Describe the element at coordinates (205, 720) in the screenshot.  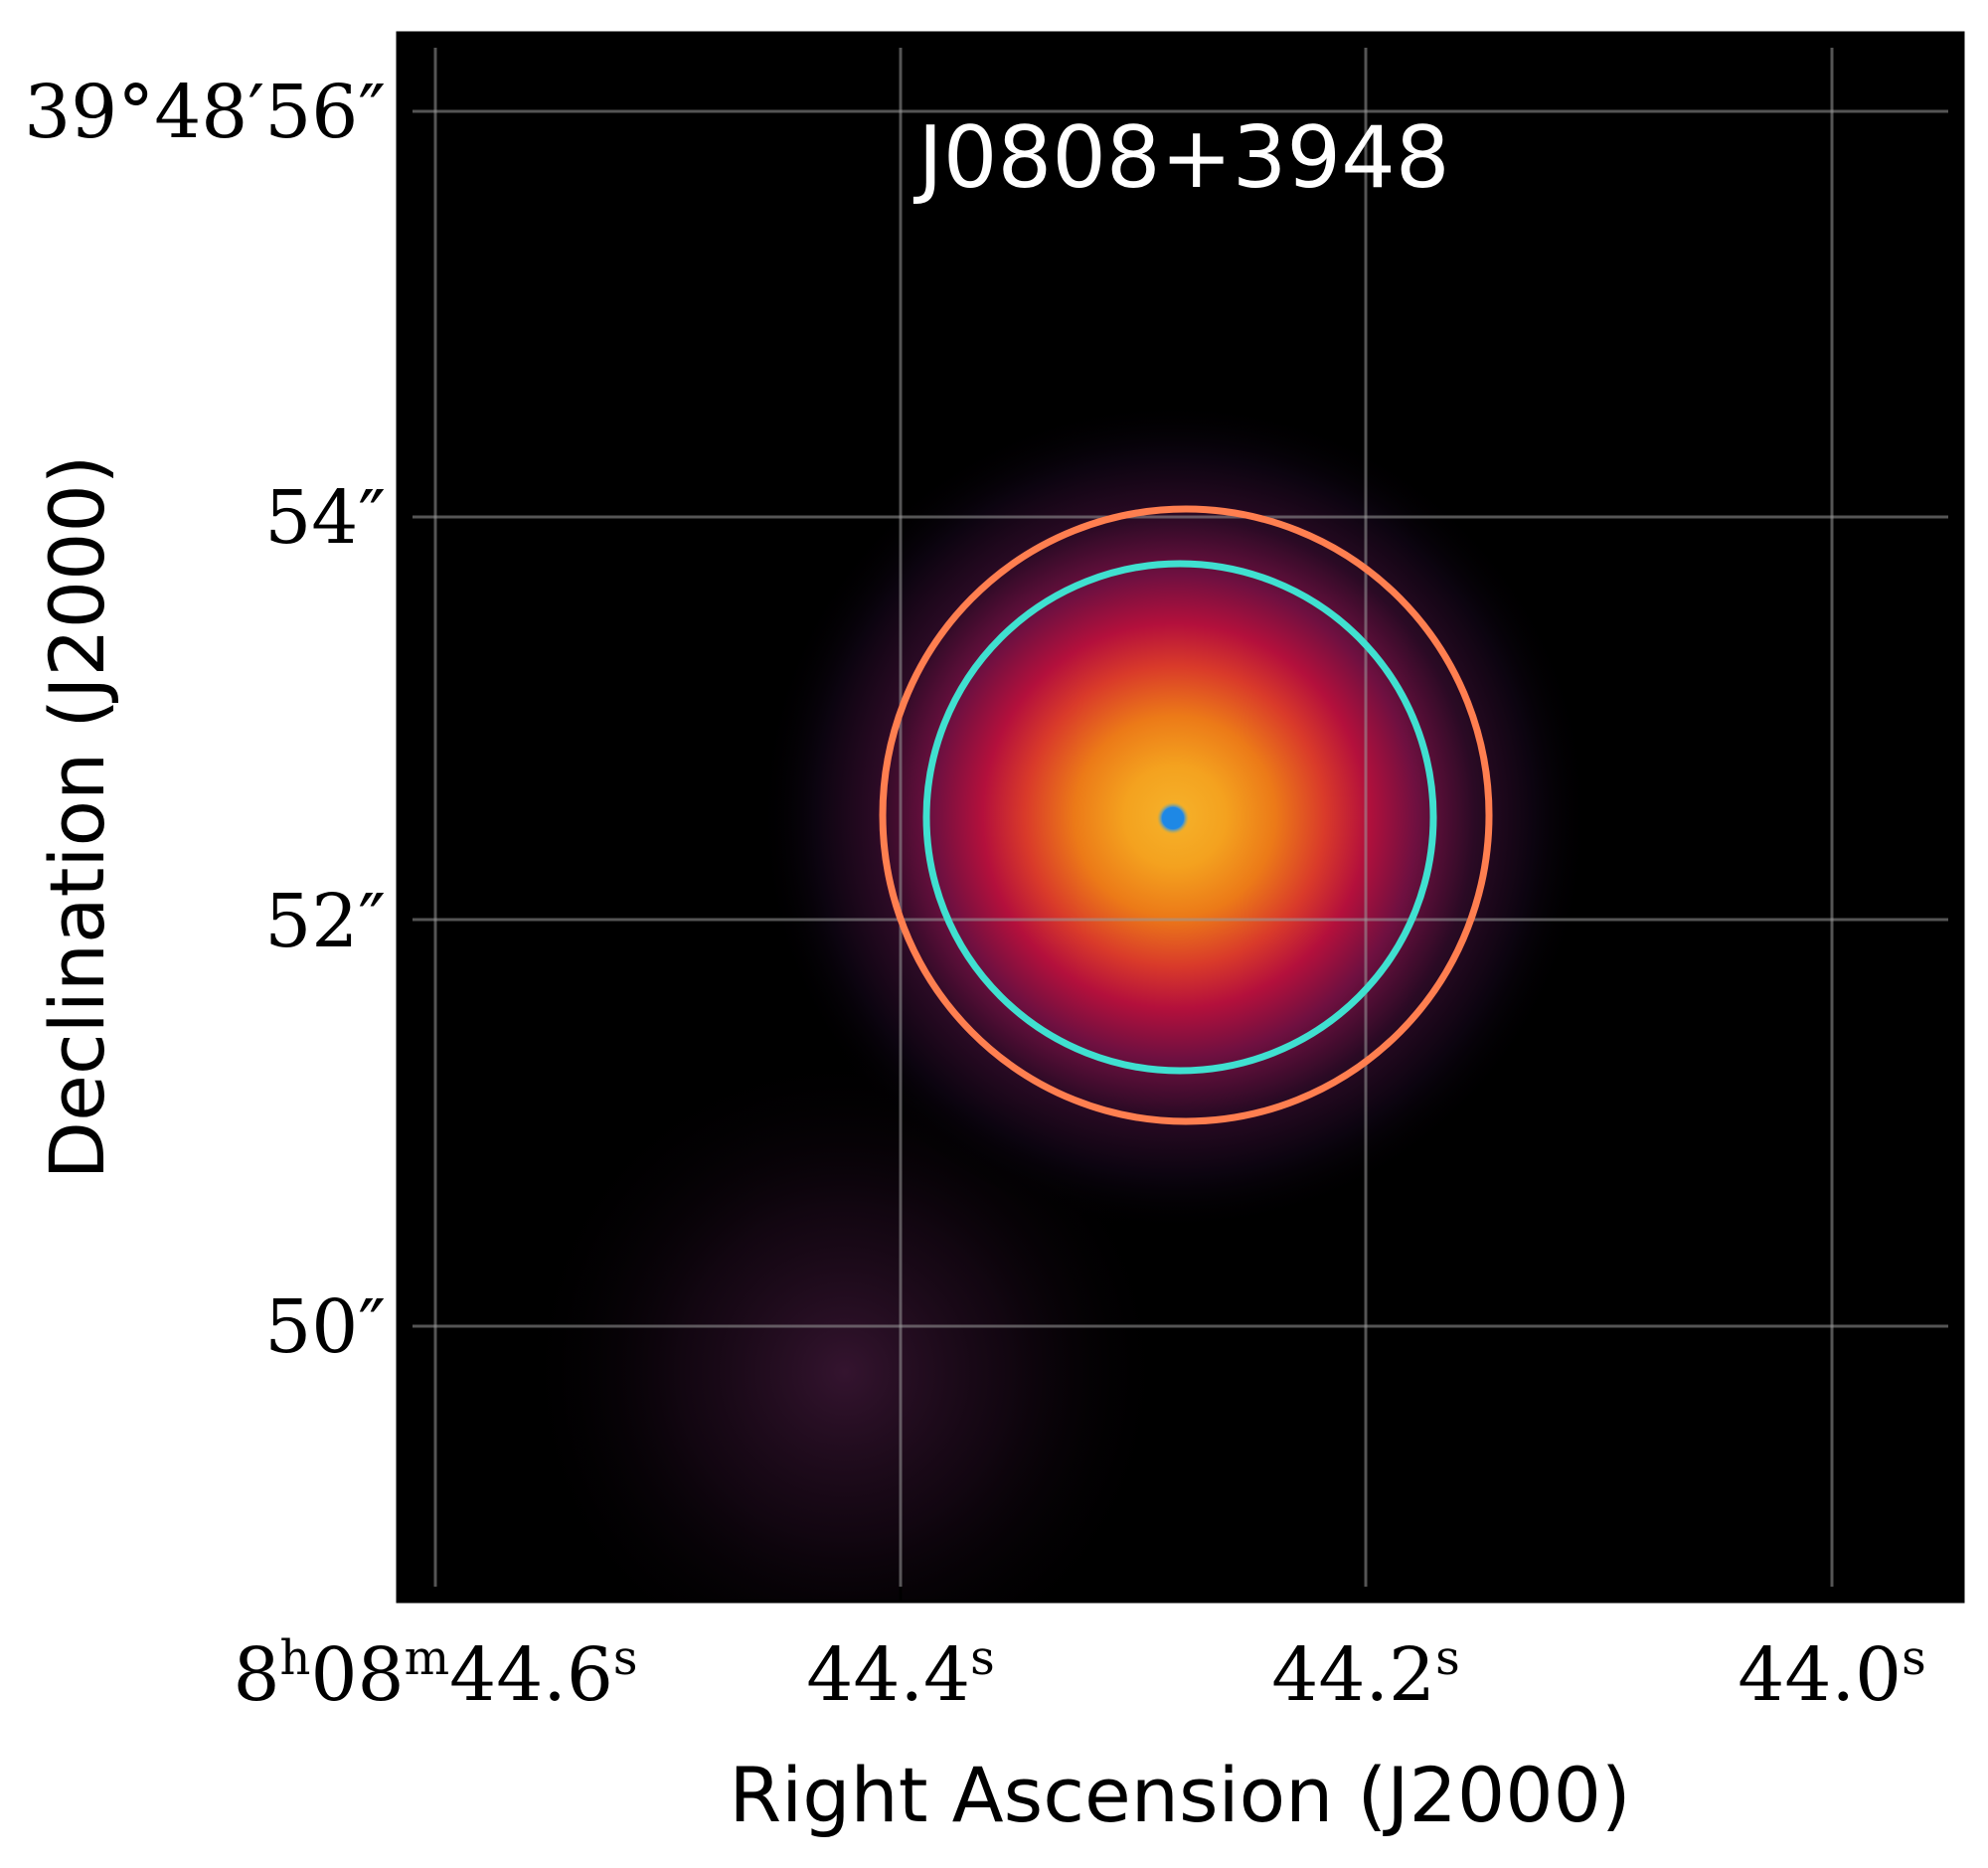
I see `dec-tick-labels: 39°48′56″ 54″ 52″ 50″` at that location.